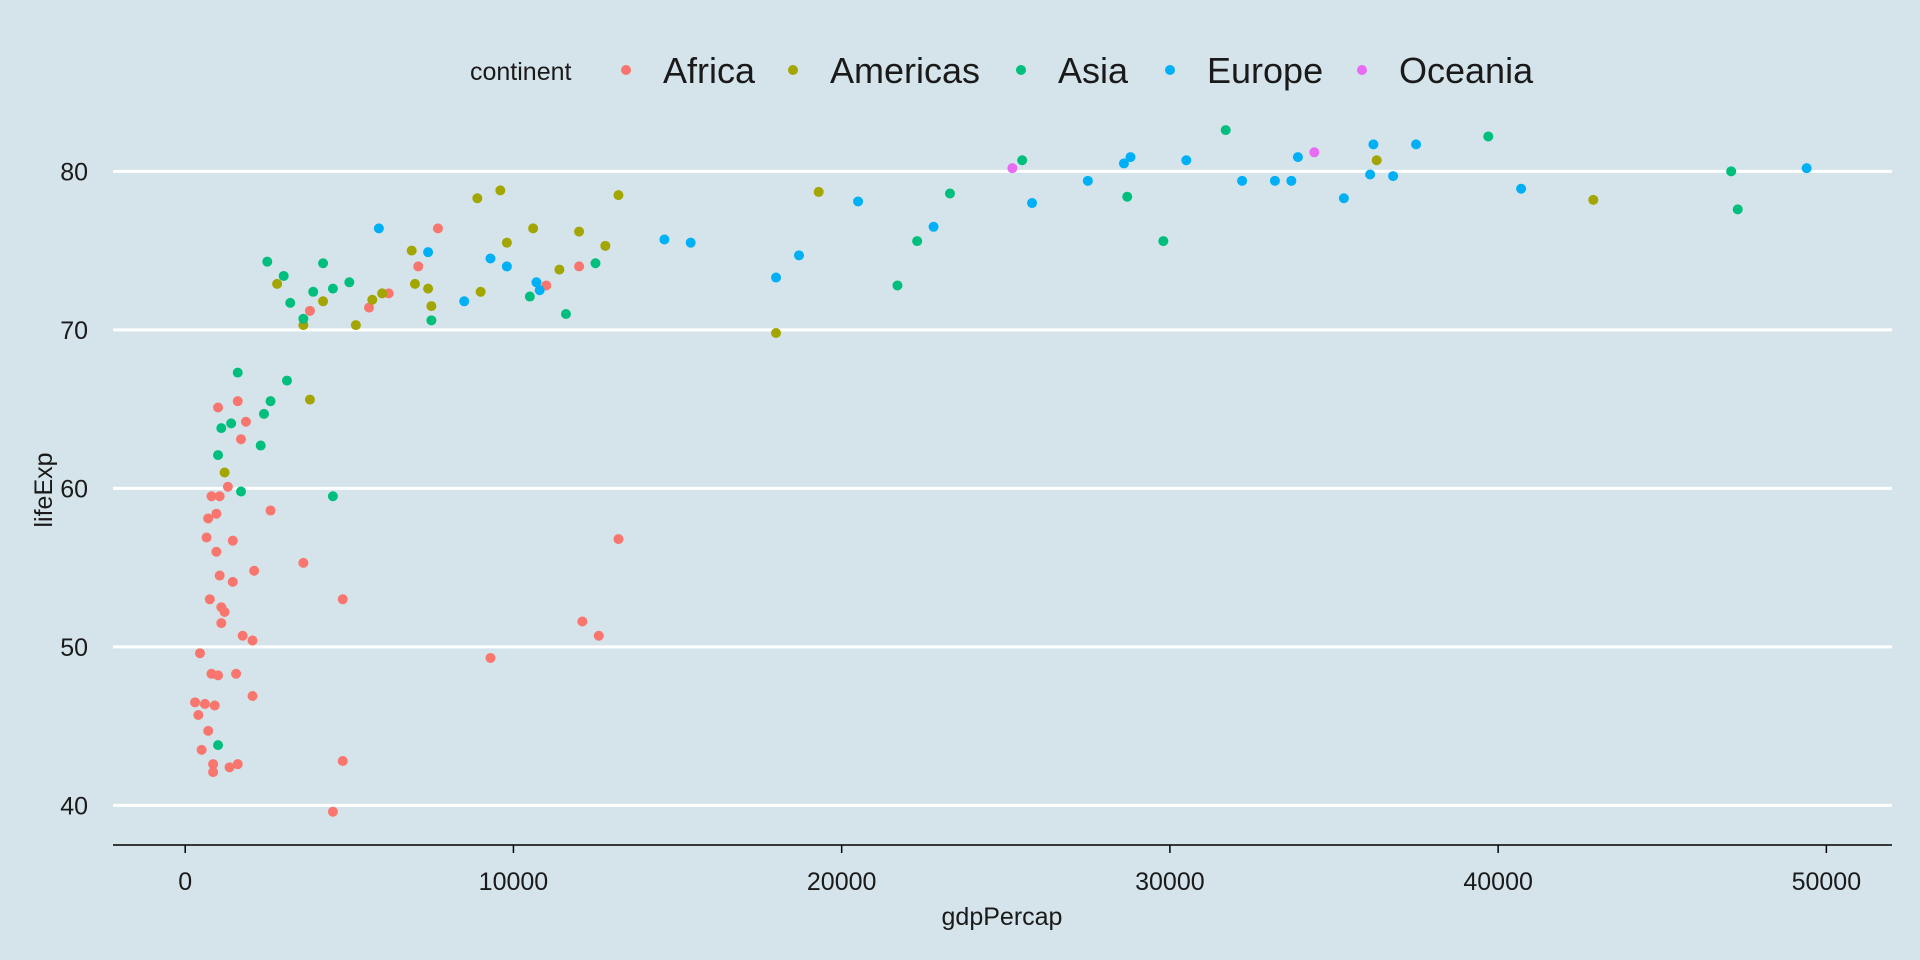  Describe the element at coordinates (44, 489) in the screenshot. I see `y-axis-title: lifeExp` at that location.